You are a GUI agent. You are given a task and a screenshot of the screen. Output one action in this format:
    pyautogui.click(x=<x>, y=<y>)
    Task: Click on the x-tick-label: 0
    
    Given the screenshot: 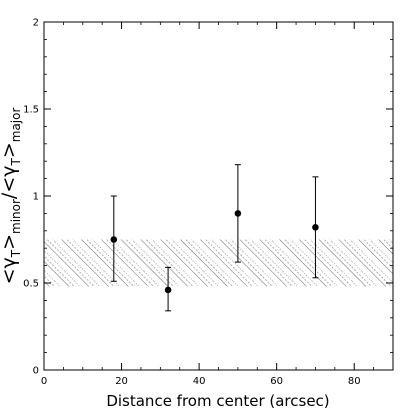 What is the action you would take?
    pyautogui.click(x=44, y=381)
    